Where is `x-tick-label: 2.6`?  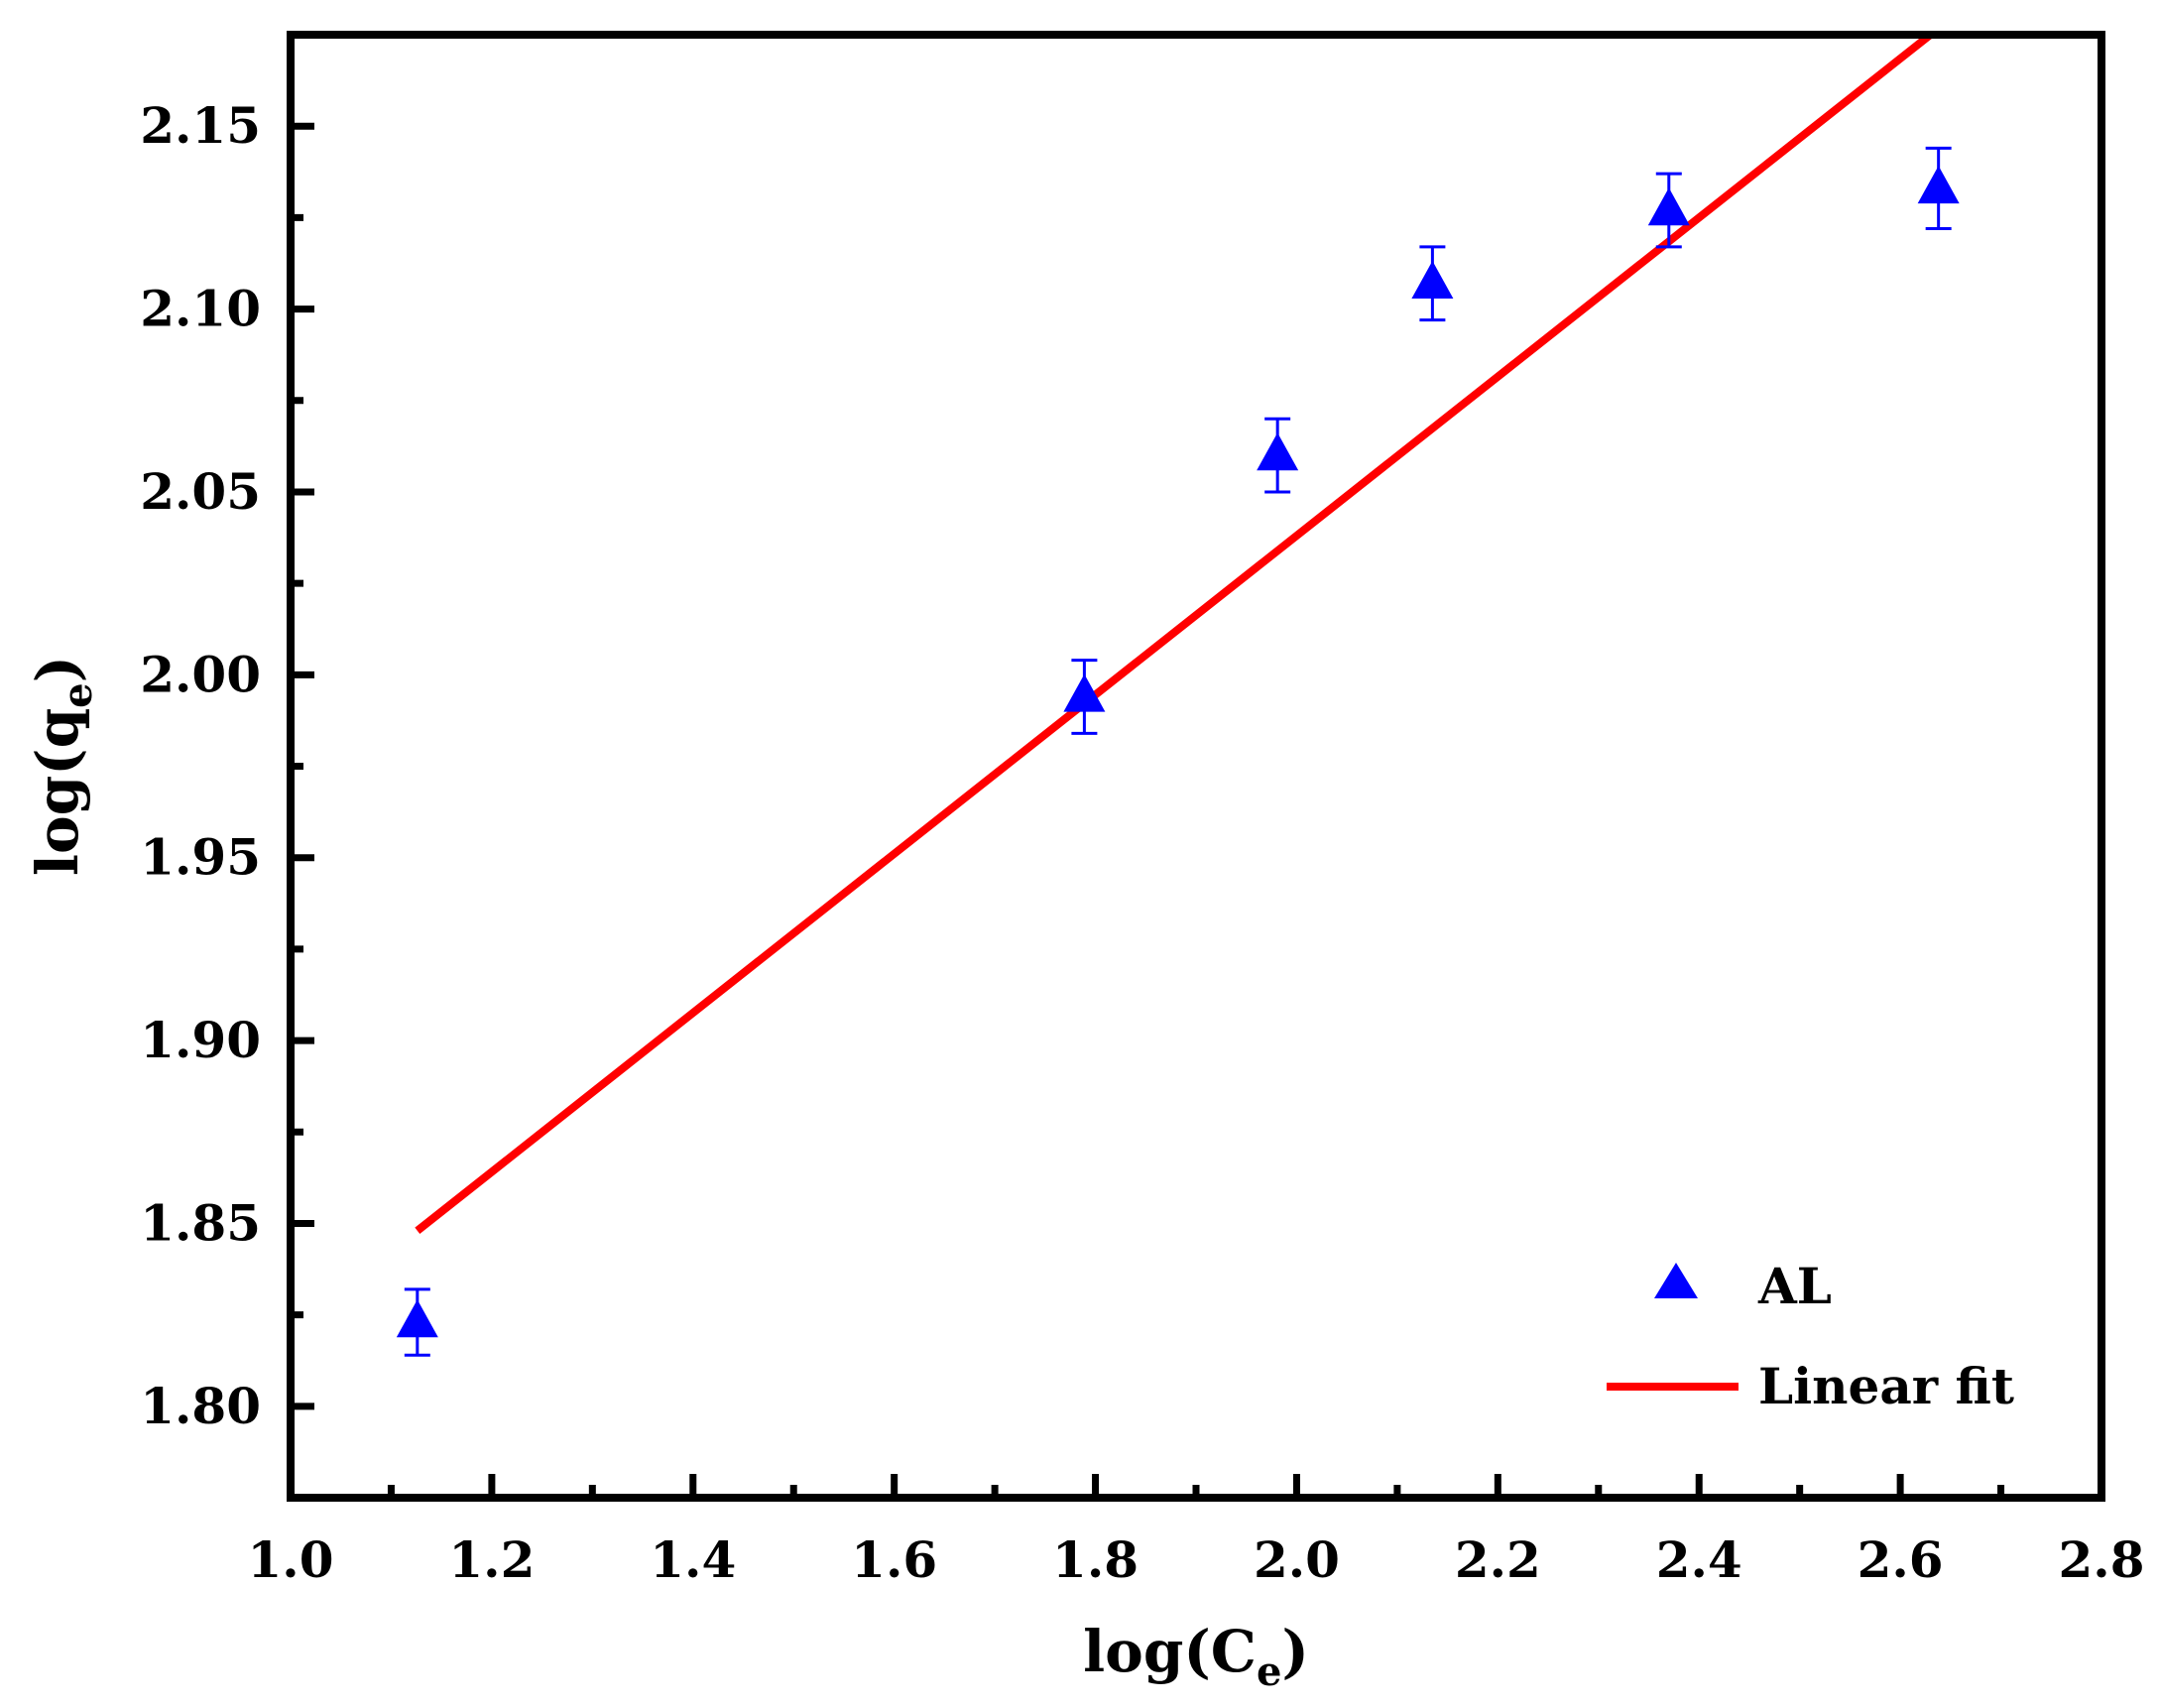 x-tick-label: 2.6 is located at coordinates (1901, 1559).